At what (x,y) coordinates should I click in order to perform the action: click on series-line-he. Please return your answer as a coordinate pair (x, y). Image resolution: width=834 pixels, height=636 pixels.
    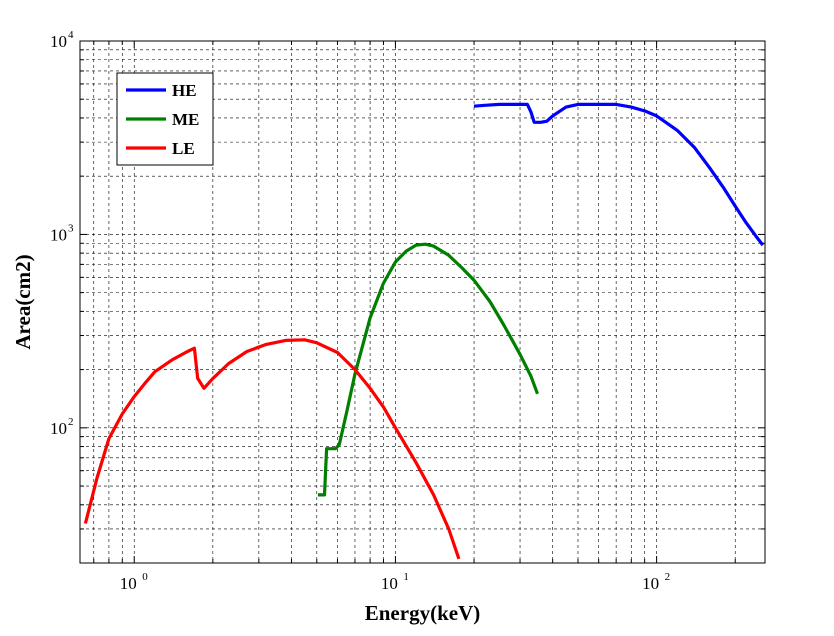
    Looking at the image, I should click on (619, 174).